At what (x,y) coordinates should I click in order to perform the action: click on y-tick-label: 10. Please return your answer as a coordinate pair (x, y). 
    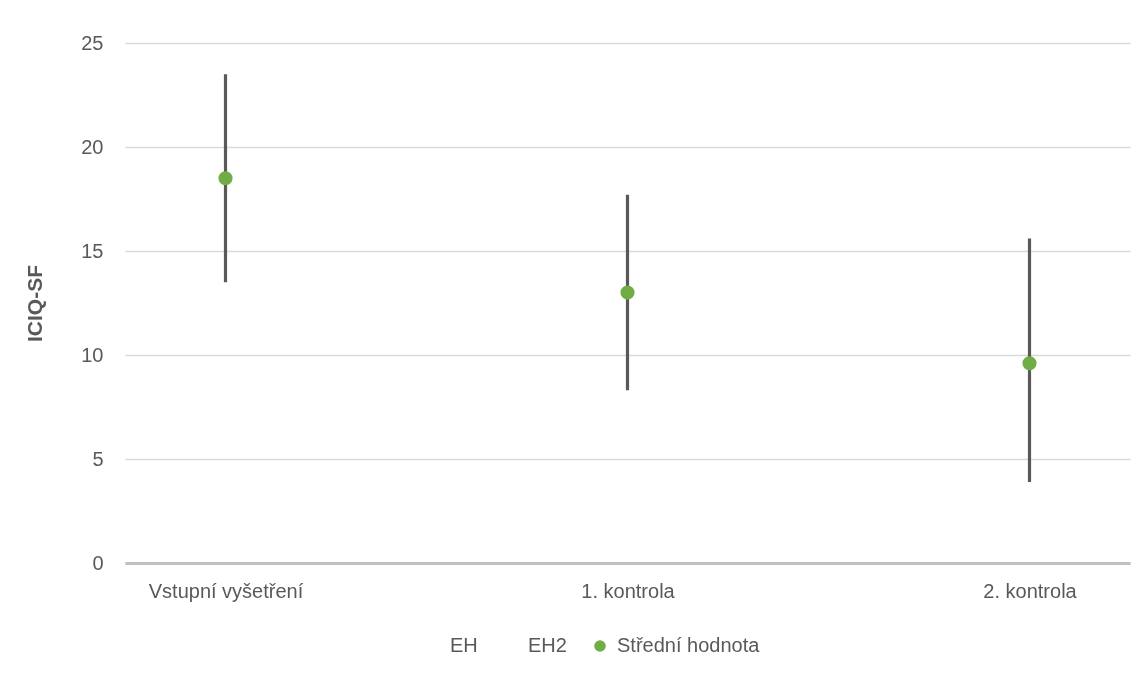
    Looking at the image, I should click on (92, 354).